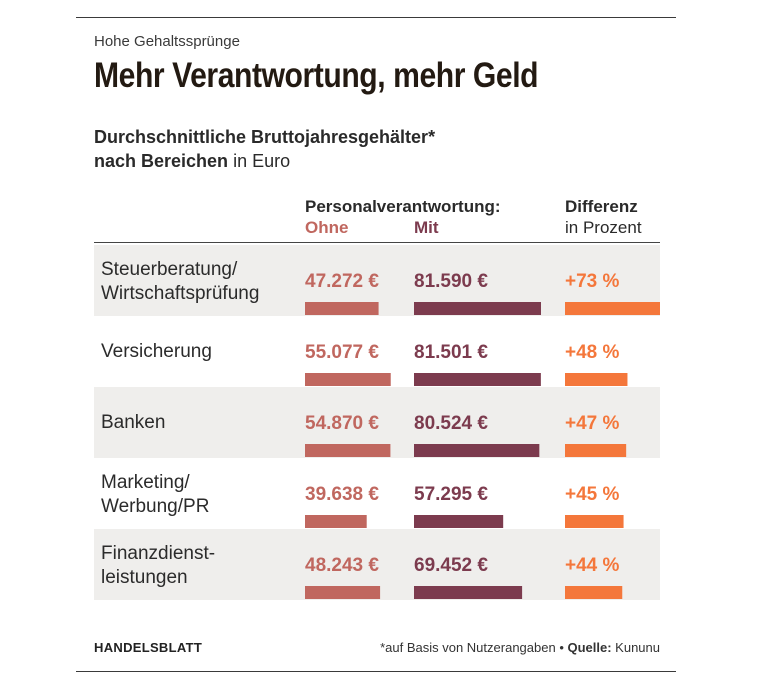  I want to click on ohne-value-label: 55.077 €, so click(342, 352).